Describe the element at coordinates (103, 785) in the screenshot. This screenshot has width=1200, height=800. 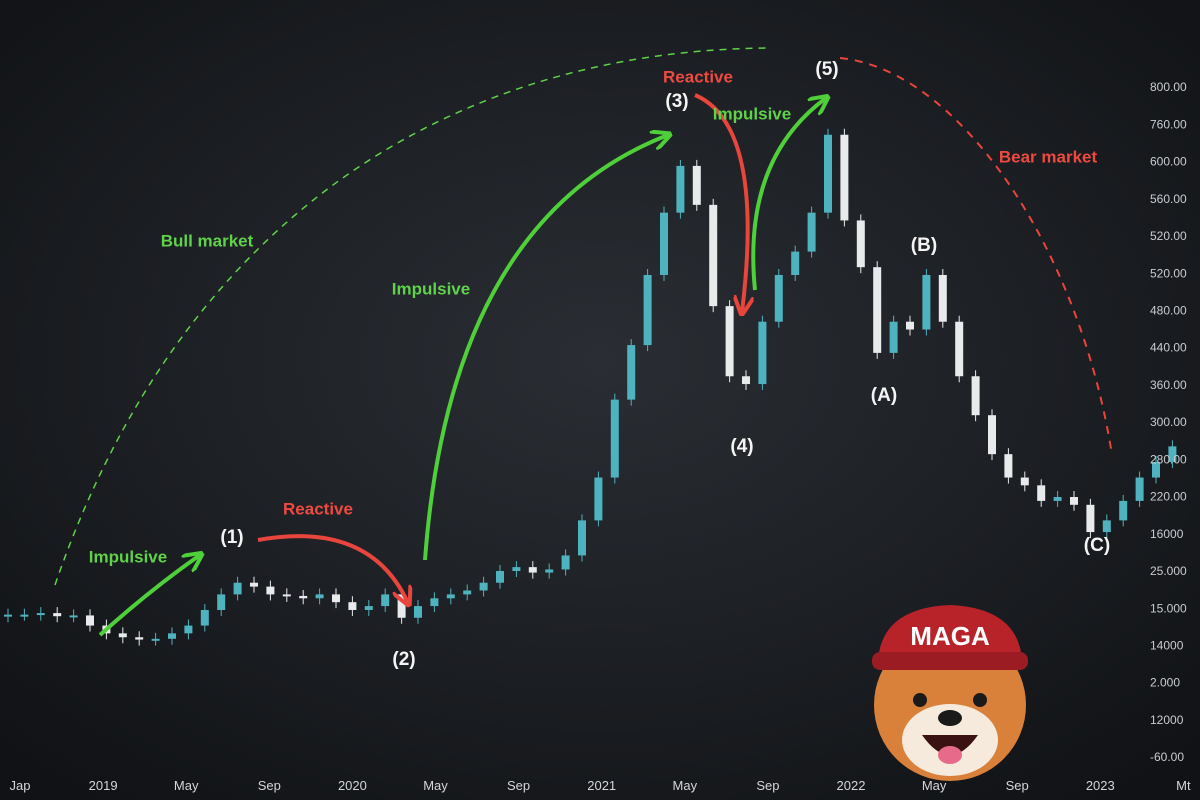
I see `x-axis-label: 2019` at that location.